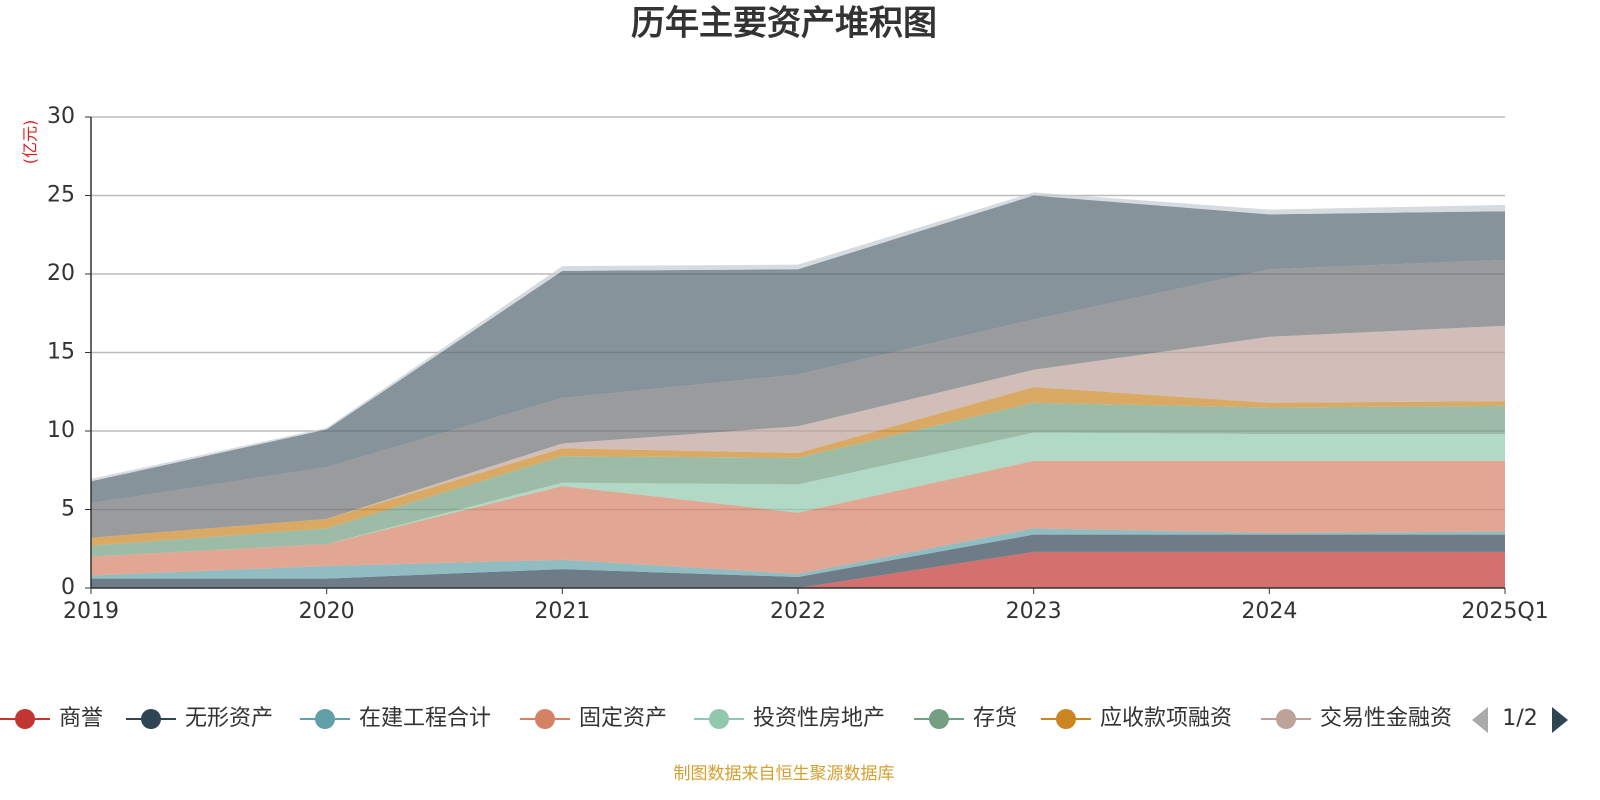 The height and width of the screenshot is (800, 1600). Describe the element at coordinates (995, 718) in the screenshot. I see `legend-label: 存货` at that location.